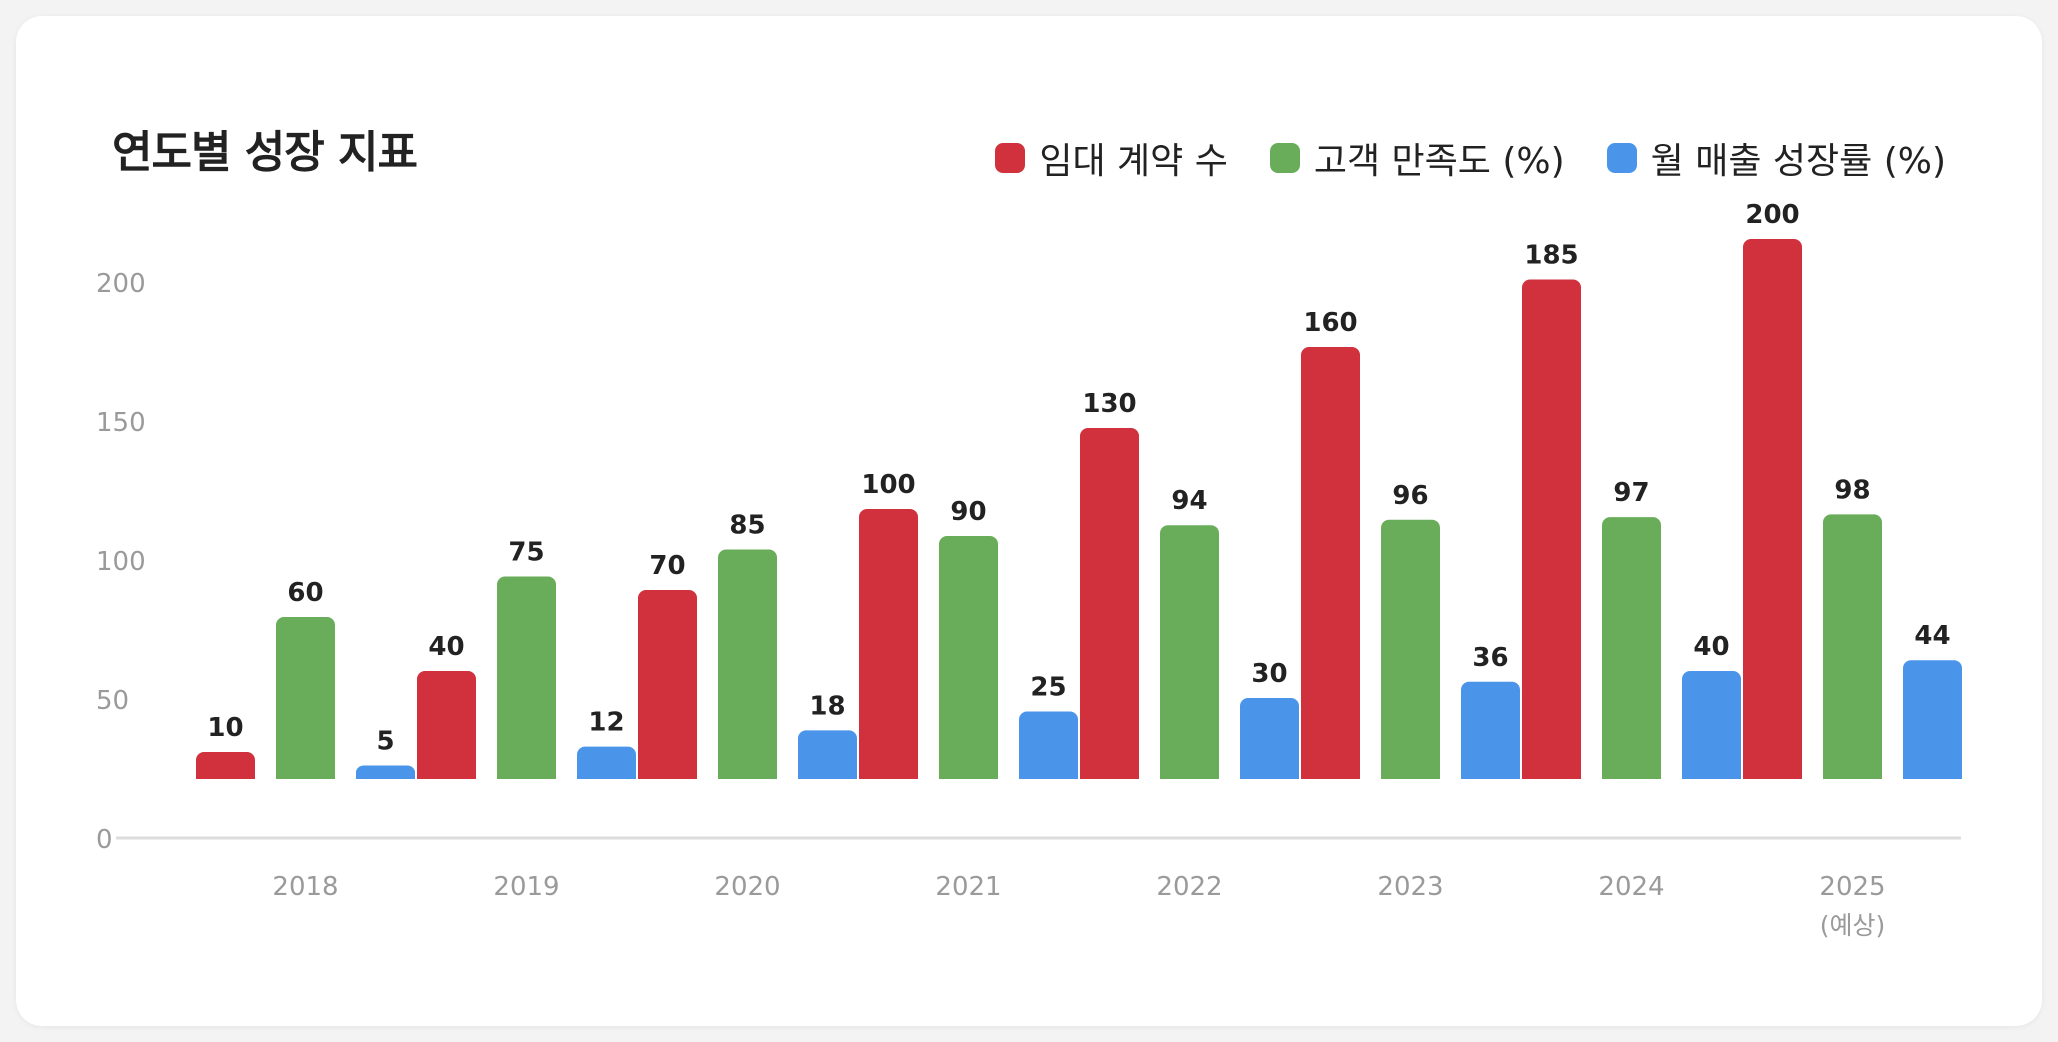 Image resolution: width=2058 pixels, height=1042 pixels. Describe the element at coordinates (1852, 887) in the screenshot. I see `x-tick-label: 2025` at that location.